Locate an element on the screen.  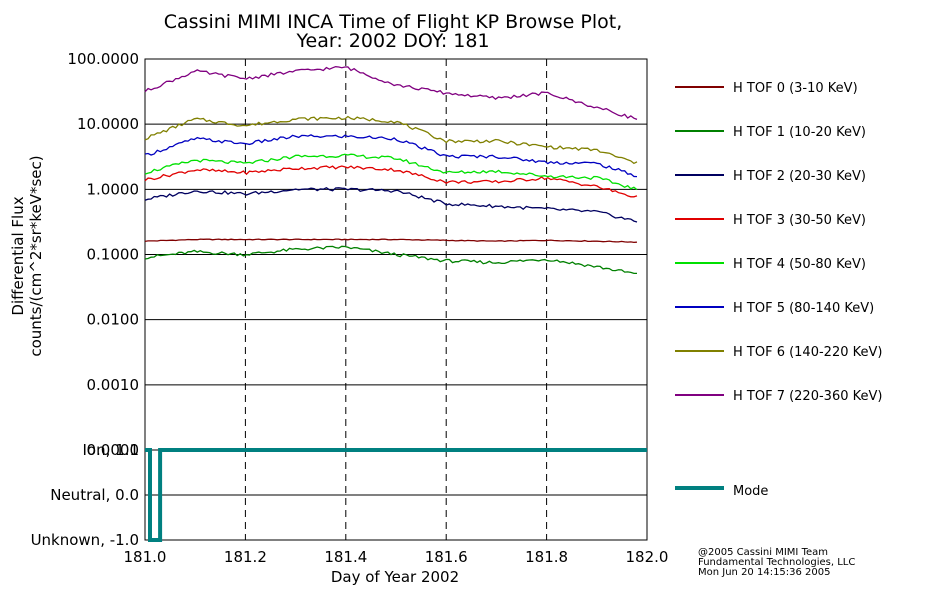
y-tick-label: 0.0100 is located at coordinates (113, 320).